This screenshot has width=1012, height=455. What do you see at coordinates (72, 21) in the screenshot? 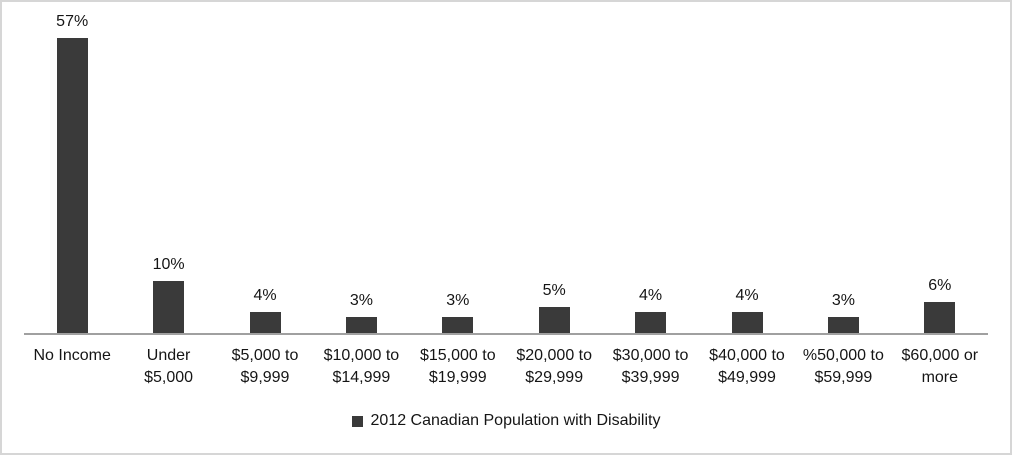
I see `value-label-no-income: 57%` at bounding box center [72, 21].